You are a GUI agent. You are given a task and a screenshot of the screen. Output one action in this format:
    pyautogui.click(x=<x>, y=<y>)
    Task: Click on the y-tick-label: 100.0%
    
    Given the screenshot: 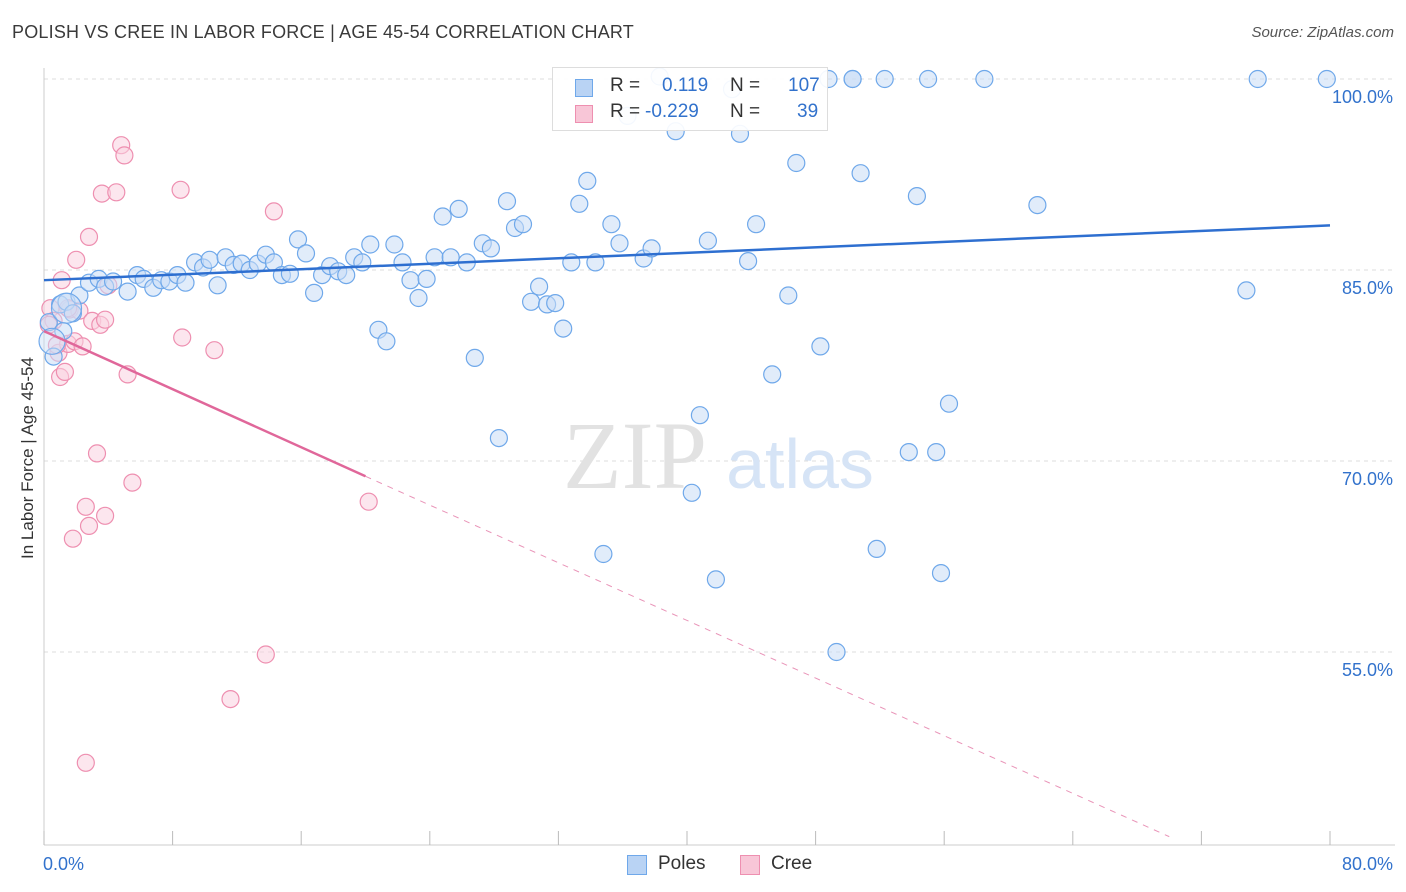 What is the action you would take?
    pyautogui.click(x=1362, y=97)
    